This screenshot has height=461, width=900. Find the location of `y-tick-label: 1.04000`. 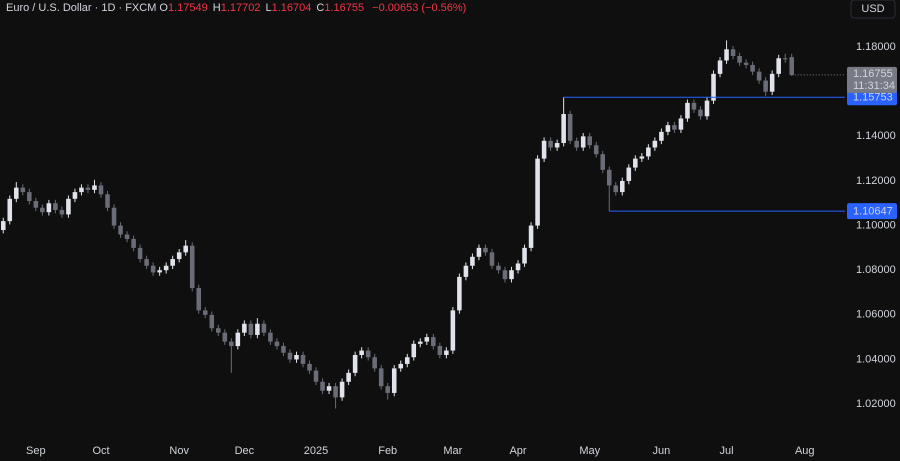

y-tick-label: 1.04000 is located at coordinates (876, 359).